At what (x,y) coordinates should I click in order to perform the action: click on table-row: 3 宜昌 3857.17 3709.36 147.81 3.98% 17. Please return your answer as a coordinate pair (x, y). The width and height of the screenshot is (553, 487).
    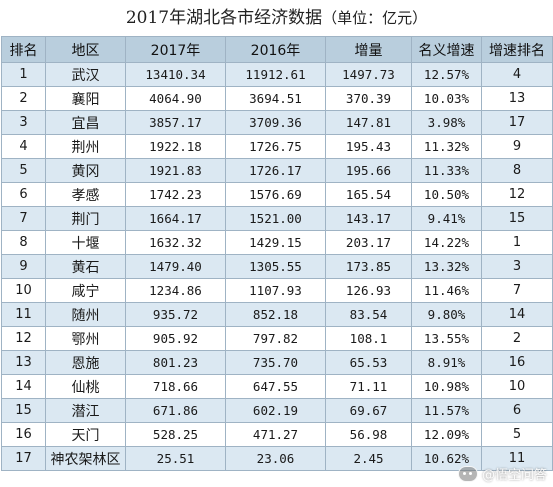
    Looking at the image, I should click on (277, 122).